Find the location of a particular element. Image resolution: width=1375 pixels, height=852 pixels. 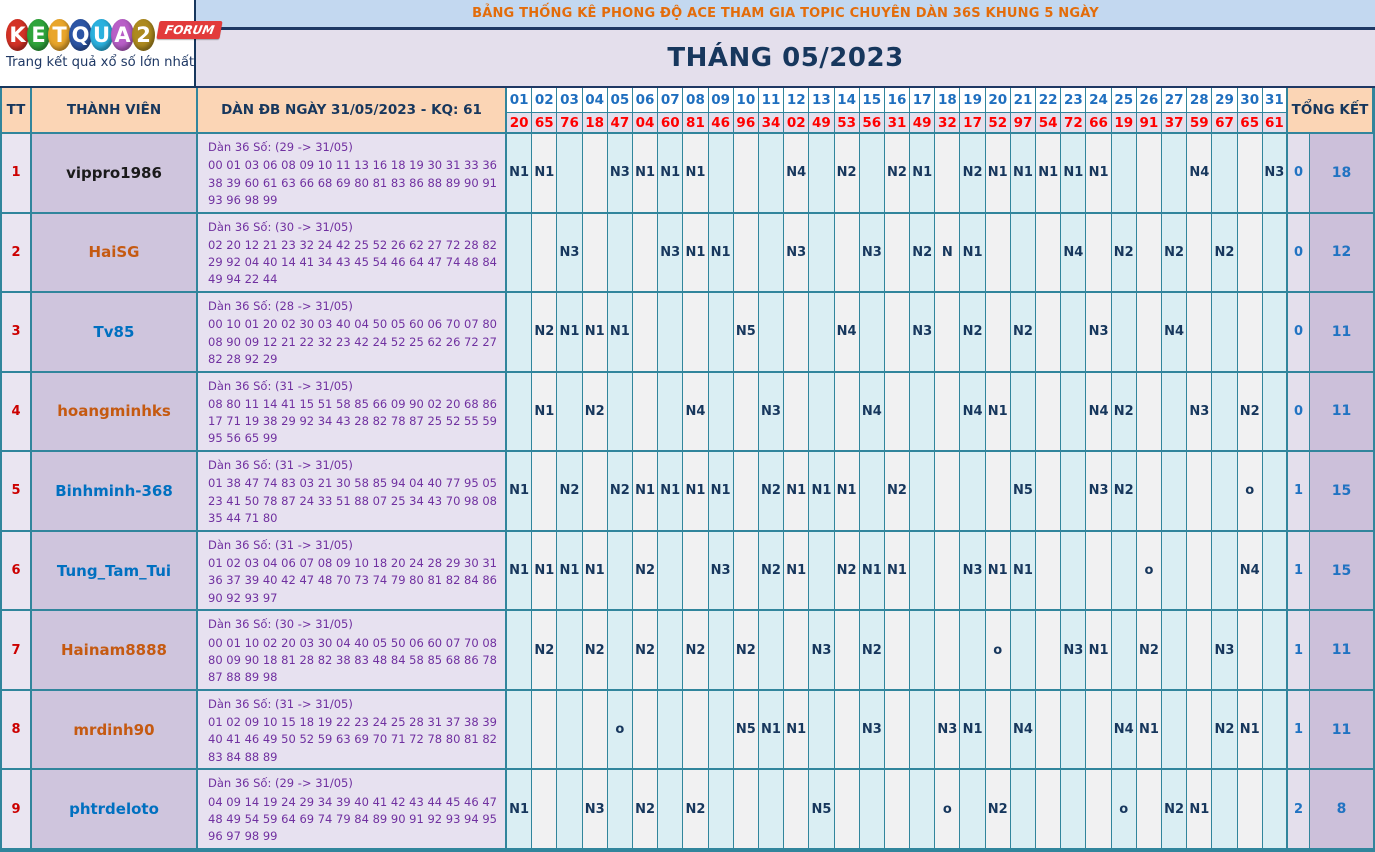

member-name: mrdinh90 is located at coordinates (115, 730).